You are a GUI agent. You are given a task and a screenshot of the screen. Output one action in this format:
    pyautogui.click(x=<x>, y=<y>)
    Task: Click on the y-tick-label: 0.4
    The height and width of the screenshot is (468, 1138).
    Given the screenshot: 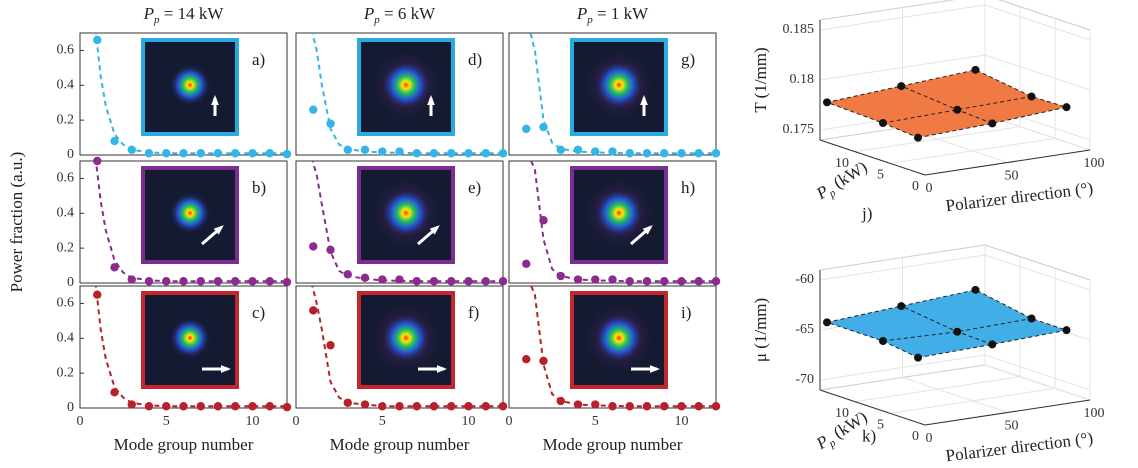 What is the action you would take?
    pyautogui.click(x=66, y=85)
    